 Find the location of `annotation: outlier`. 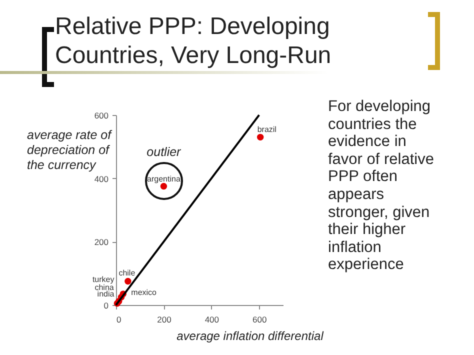

annotation: outlier is located at coordinates (164, 152).